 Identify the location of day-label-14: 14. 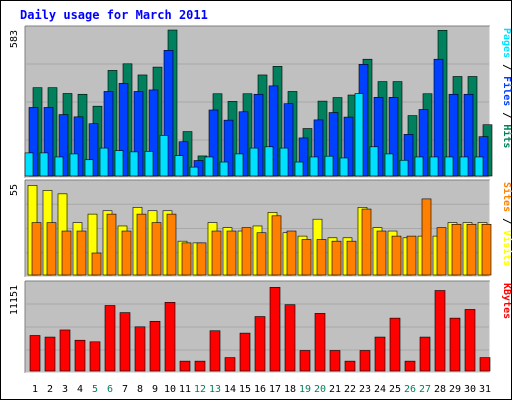
(230, 389).